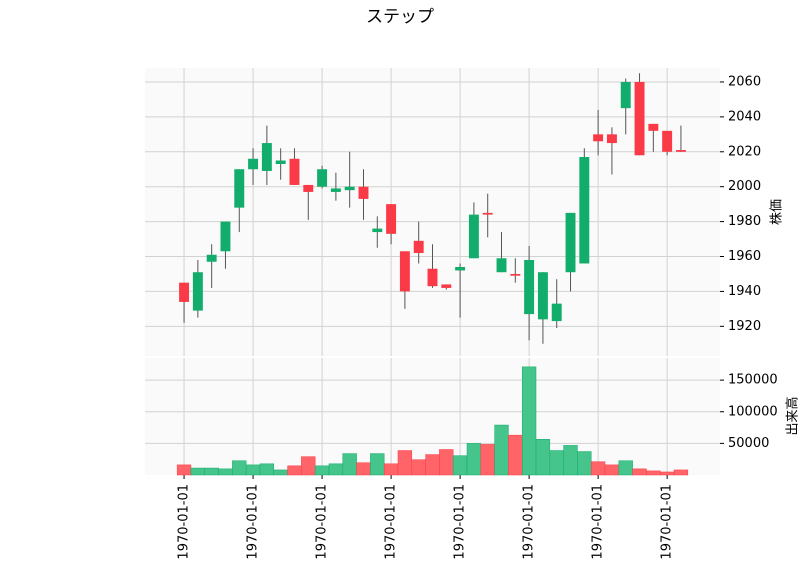  Describe the element at coordinates (744, 116) in the screenshot. I see `y-tick-label: 2040` at that location.